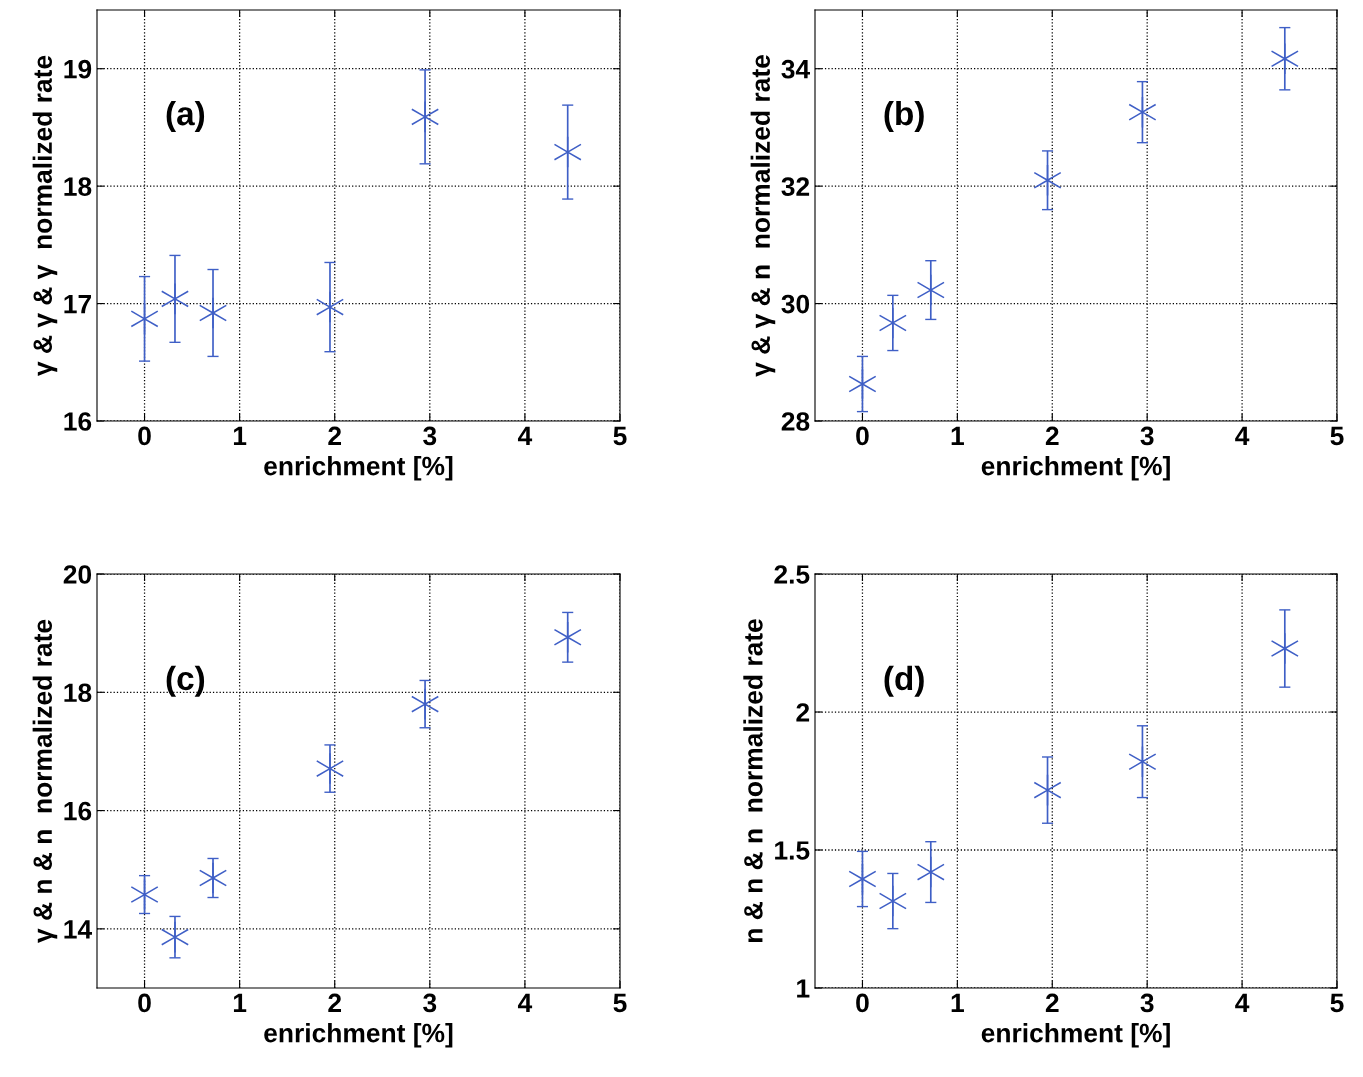 Image resolution: width=1363 pixels, height=1077 pixels. Describe the element at coordinates (185, 681) in the screenshot. I see `annotation: (c)` at that location.